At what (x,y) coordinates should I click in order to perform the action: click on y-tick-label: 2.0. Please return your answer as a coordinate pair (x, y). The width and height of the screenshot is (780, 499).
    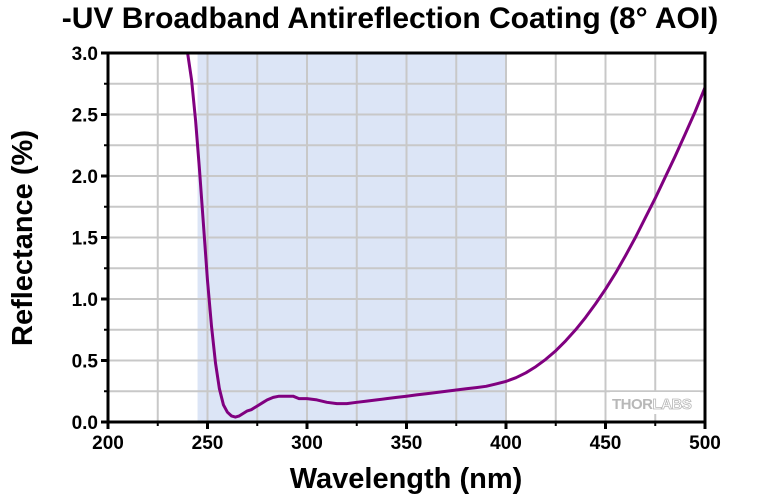
    Looking at the image, I should click on (85, 177).